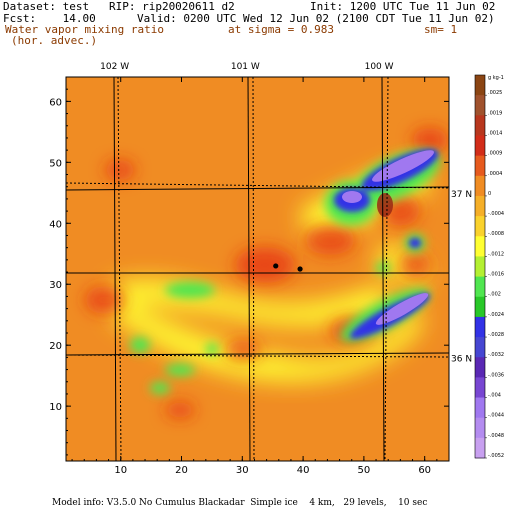 This screenshot has width=512, height=512. What do you see at coordinates (114, 67) in the screenshot?
I see `longitude-label: 102 W` at bounding box center [114, 67].